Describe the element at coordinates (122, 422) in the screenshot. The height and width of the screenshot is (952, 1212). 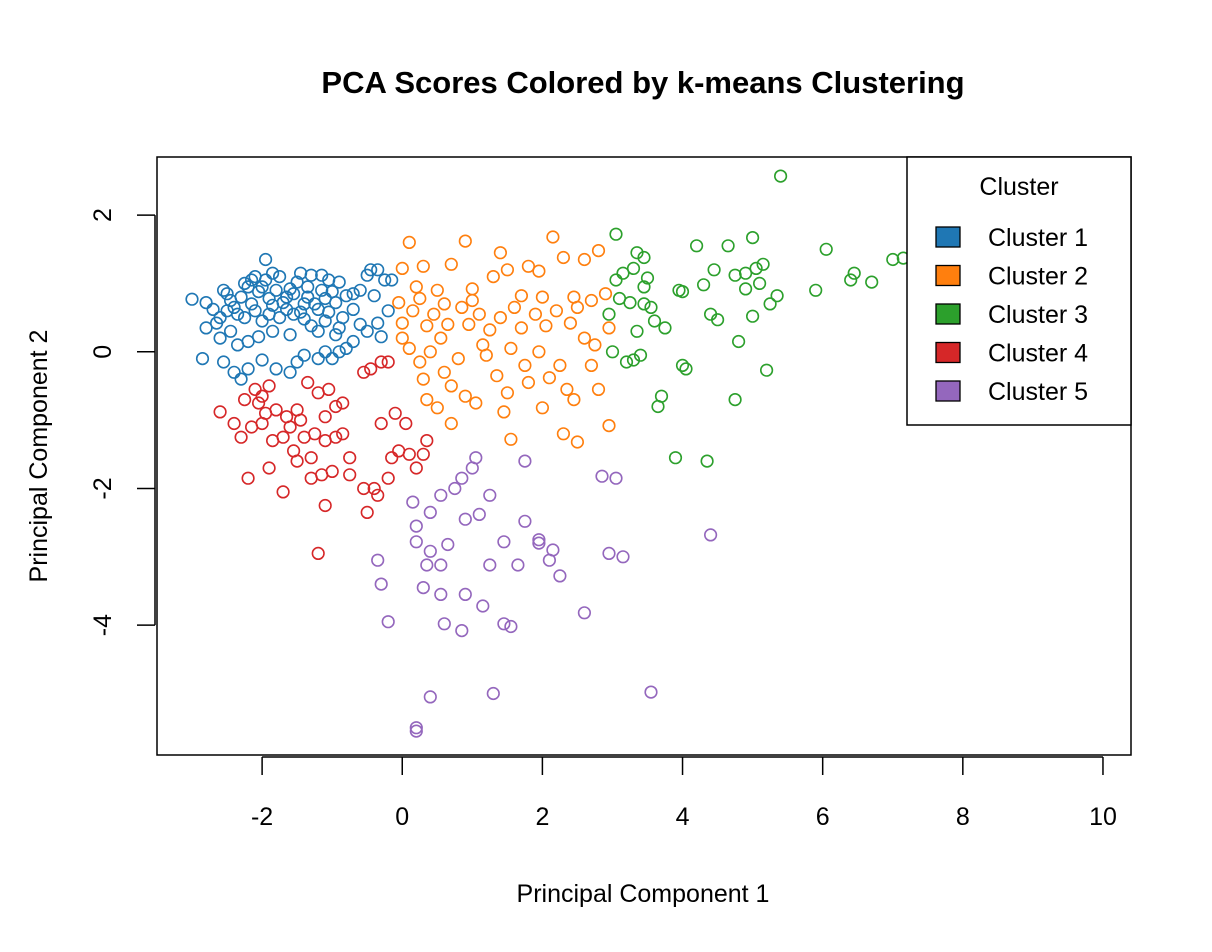
I see `y-axis: -4 -2 0 2` at that location.